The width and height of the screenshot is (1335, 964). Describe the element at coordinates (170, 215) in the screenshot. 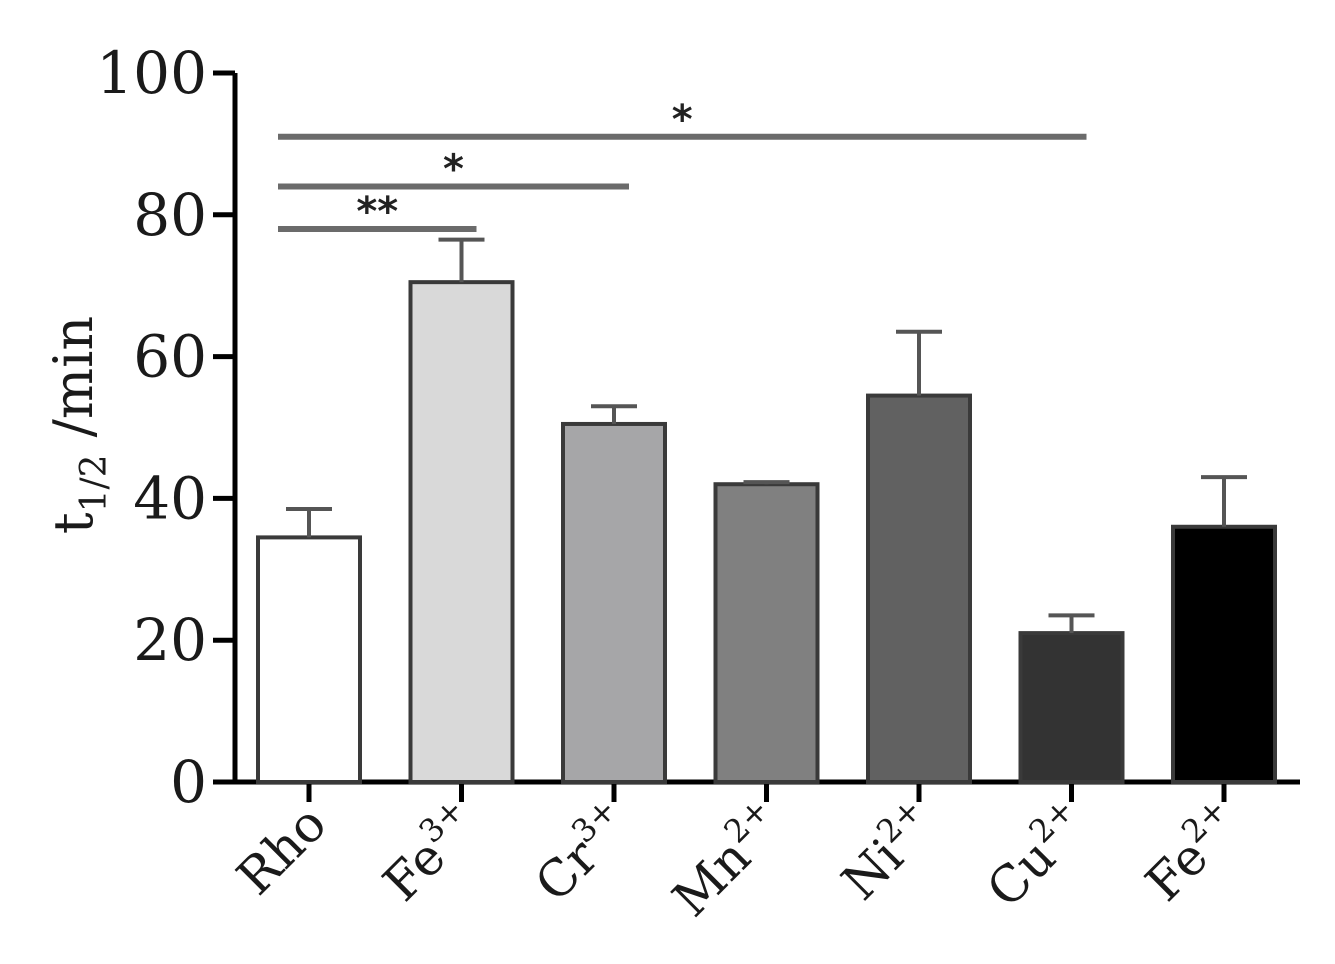

I see `y-tick-label: 80` at that location.